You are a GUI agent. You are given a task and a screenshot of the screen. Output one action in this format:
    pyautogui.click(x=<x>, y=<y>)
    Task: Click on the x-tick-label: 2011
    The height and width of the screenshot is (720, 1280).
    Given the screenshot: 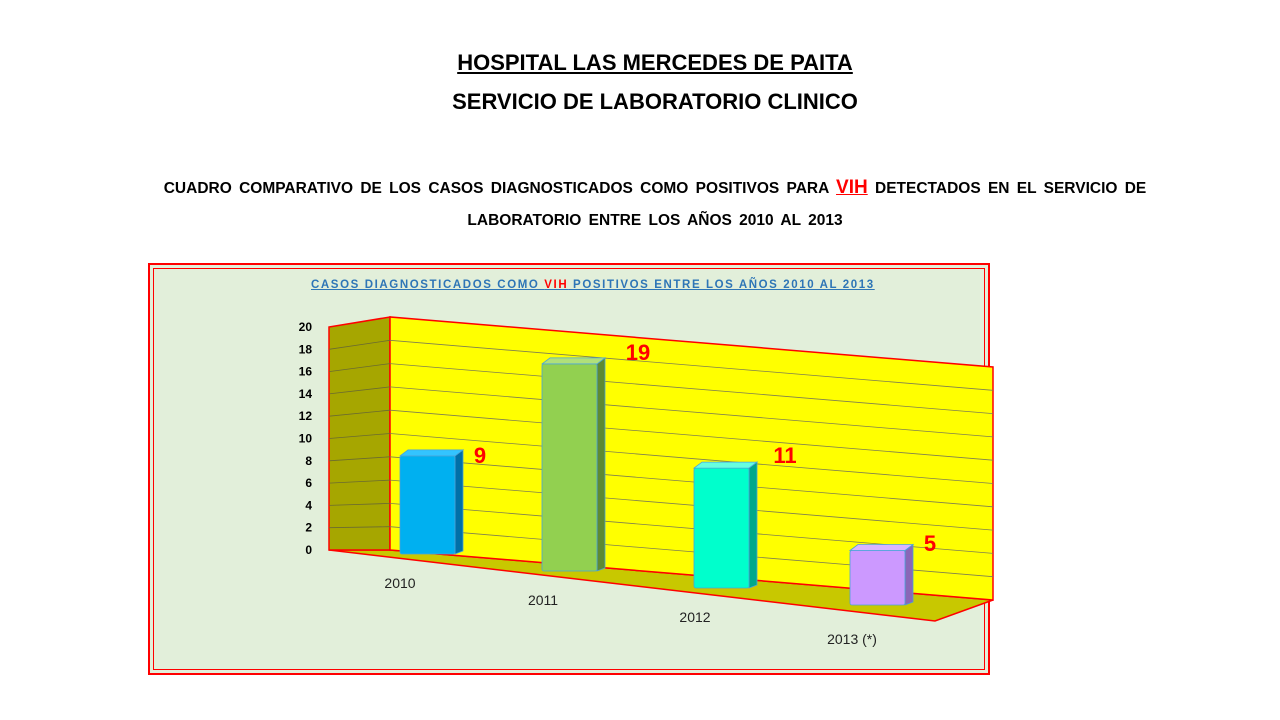 What is the action you would take?
    pyautogui.click(x=543, y=600)
    